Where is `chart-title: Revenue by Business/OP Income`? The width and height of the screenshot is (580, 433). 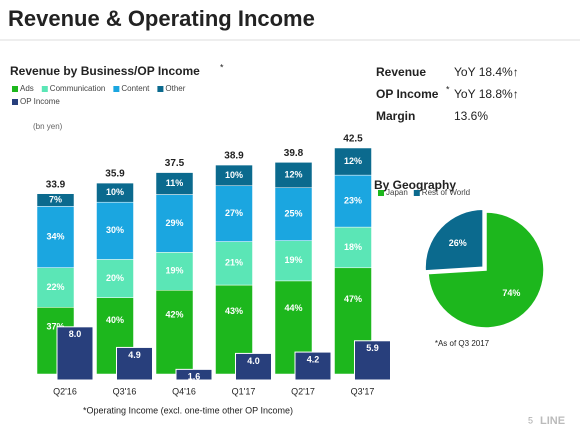
chart-title: Revenue by Business/OP Income is located at coordinates (105, 71).